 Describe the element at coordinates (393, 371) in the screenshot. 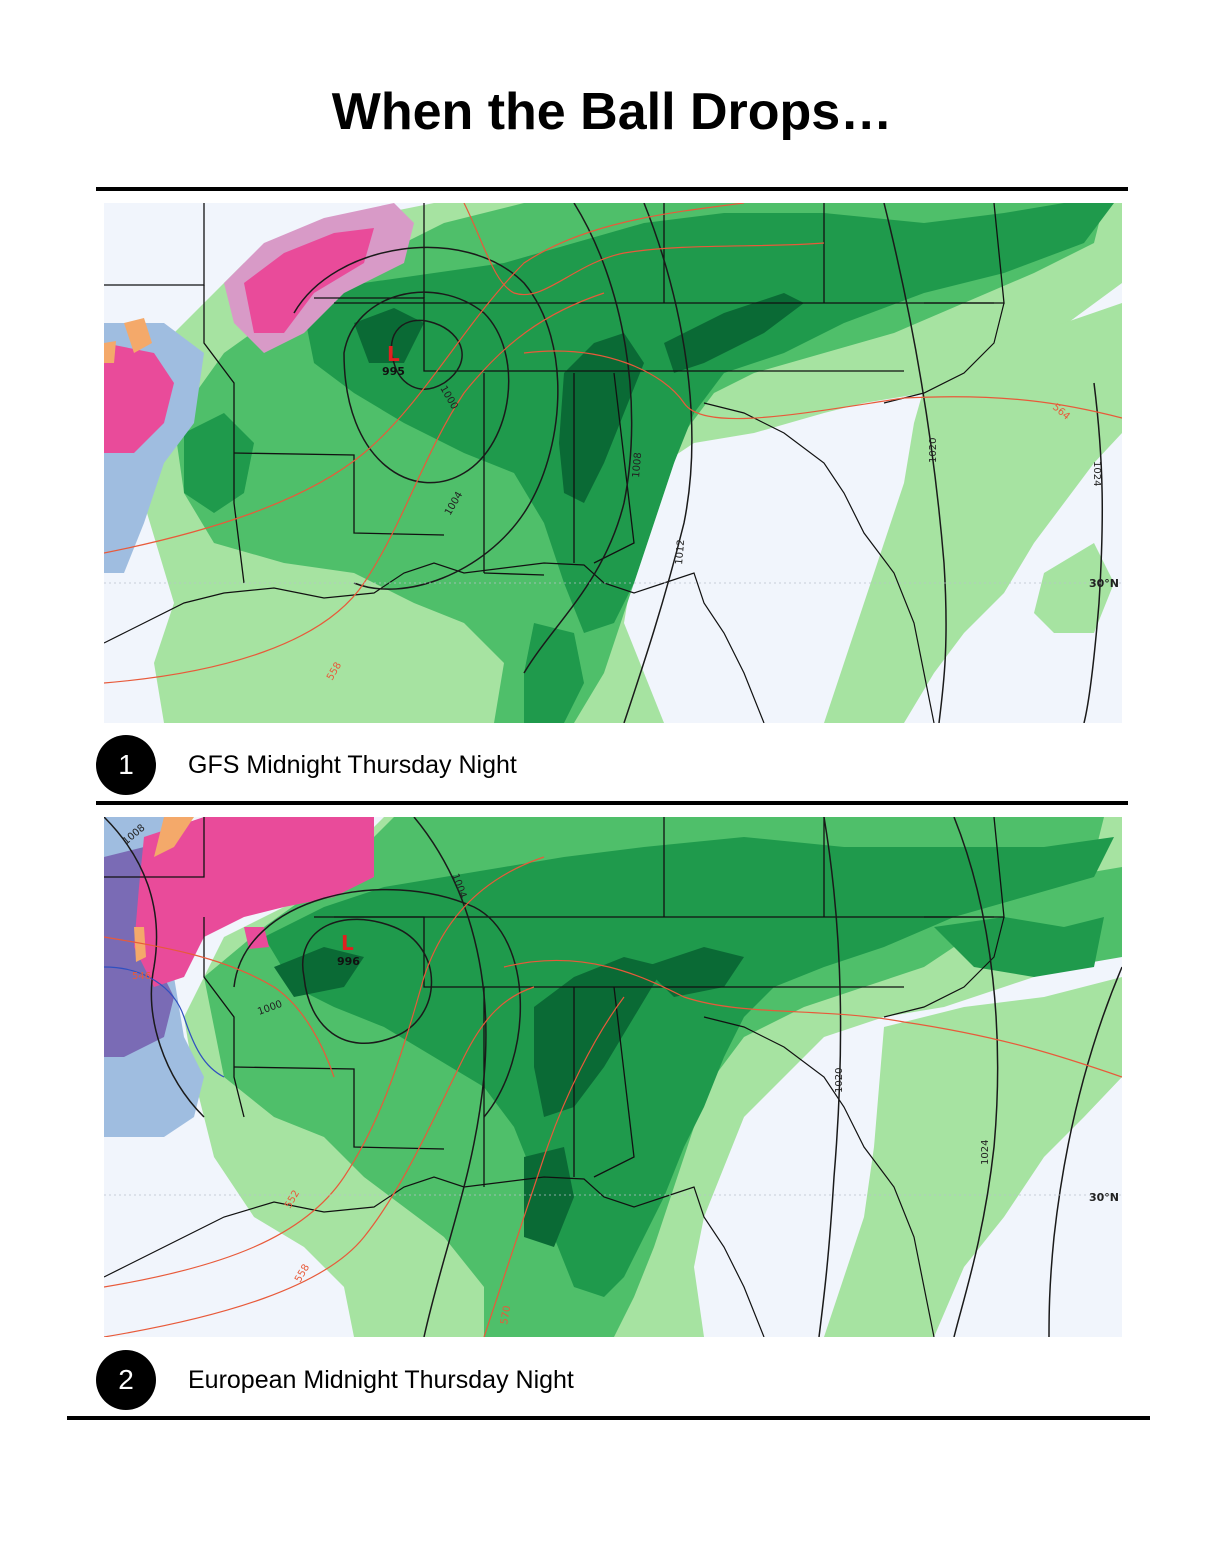

I see `low-pressure-value: 995` at that location.